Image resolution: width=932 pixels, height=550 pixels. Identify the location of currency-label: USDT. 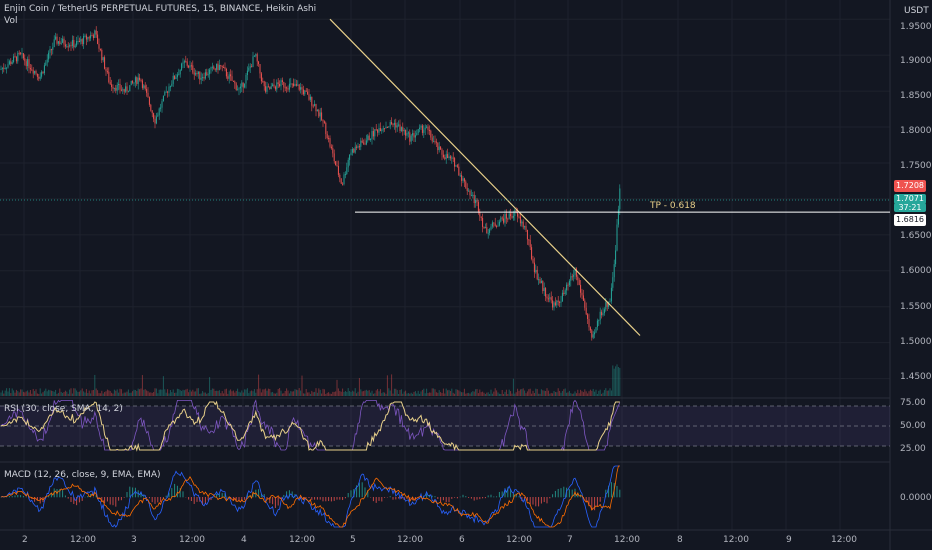
(916, 11).